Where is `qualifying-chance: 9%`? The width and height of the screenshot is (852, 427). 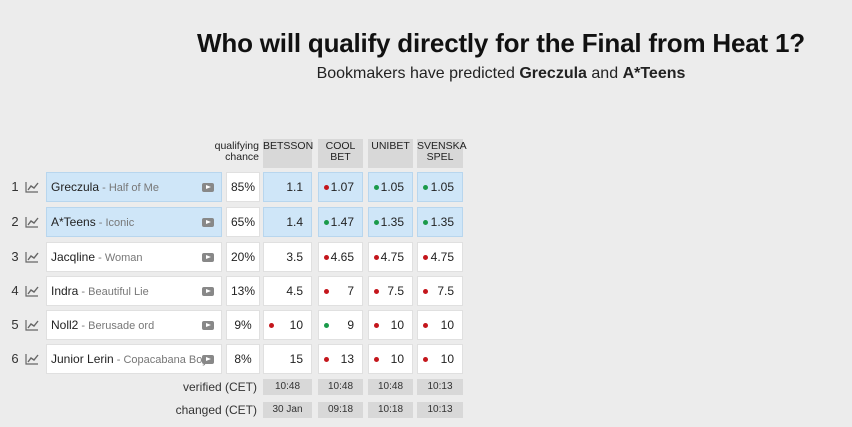
qualifying-chance: 9% is located at coordinates (243, 325).